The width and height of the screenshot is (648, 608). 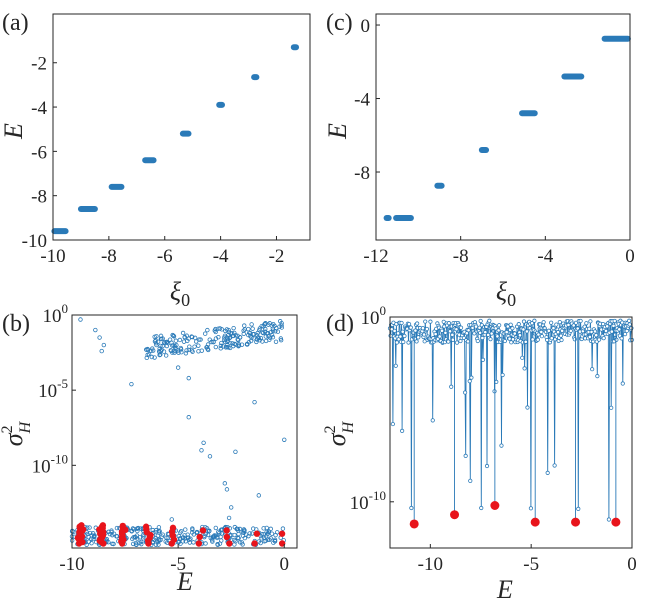 I want to click on panel-c-ytick-label: -8, so click(x=362, y=173).